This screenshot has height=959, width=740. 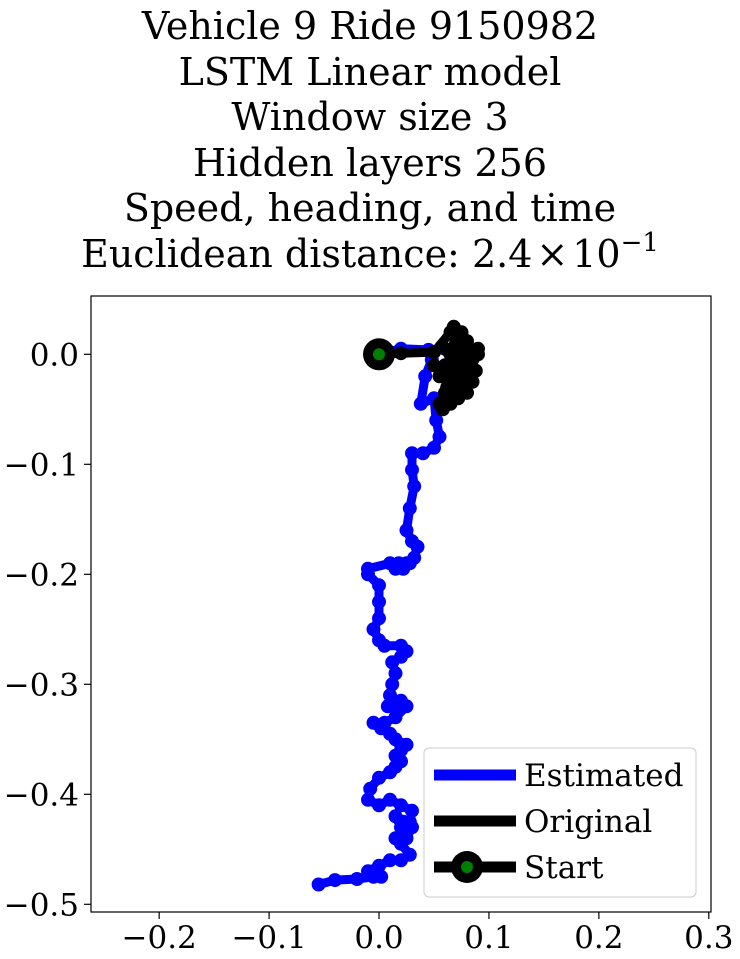 What do you see at coordinates (41, 465) in the screenshot?
I see `y-tick-label: −0.1` at bounding box center [41, 465].